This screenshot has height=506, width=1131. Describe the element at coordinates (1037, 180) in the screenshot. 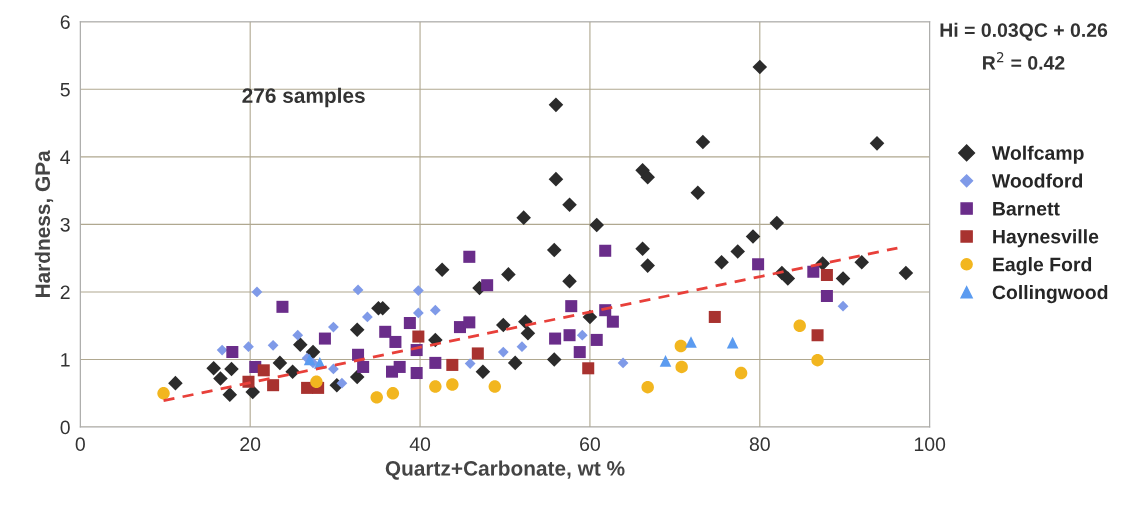

I see `legend-label: Woodford` at that location.